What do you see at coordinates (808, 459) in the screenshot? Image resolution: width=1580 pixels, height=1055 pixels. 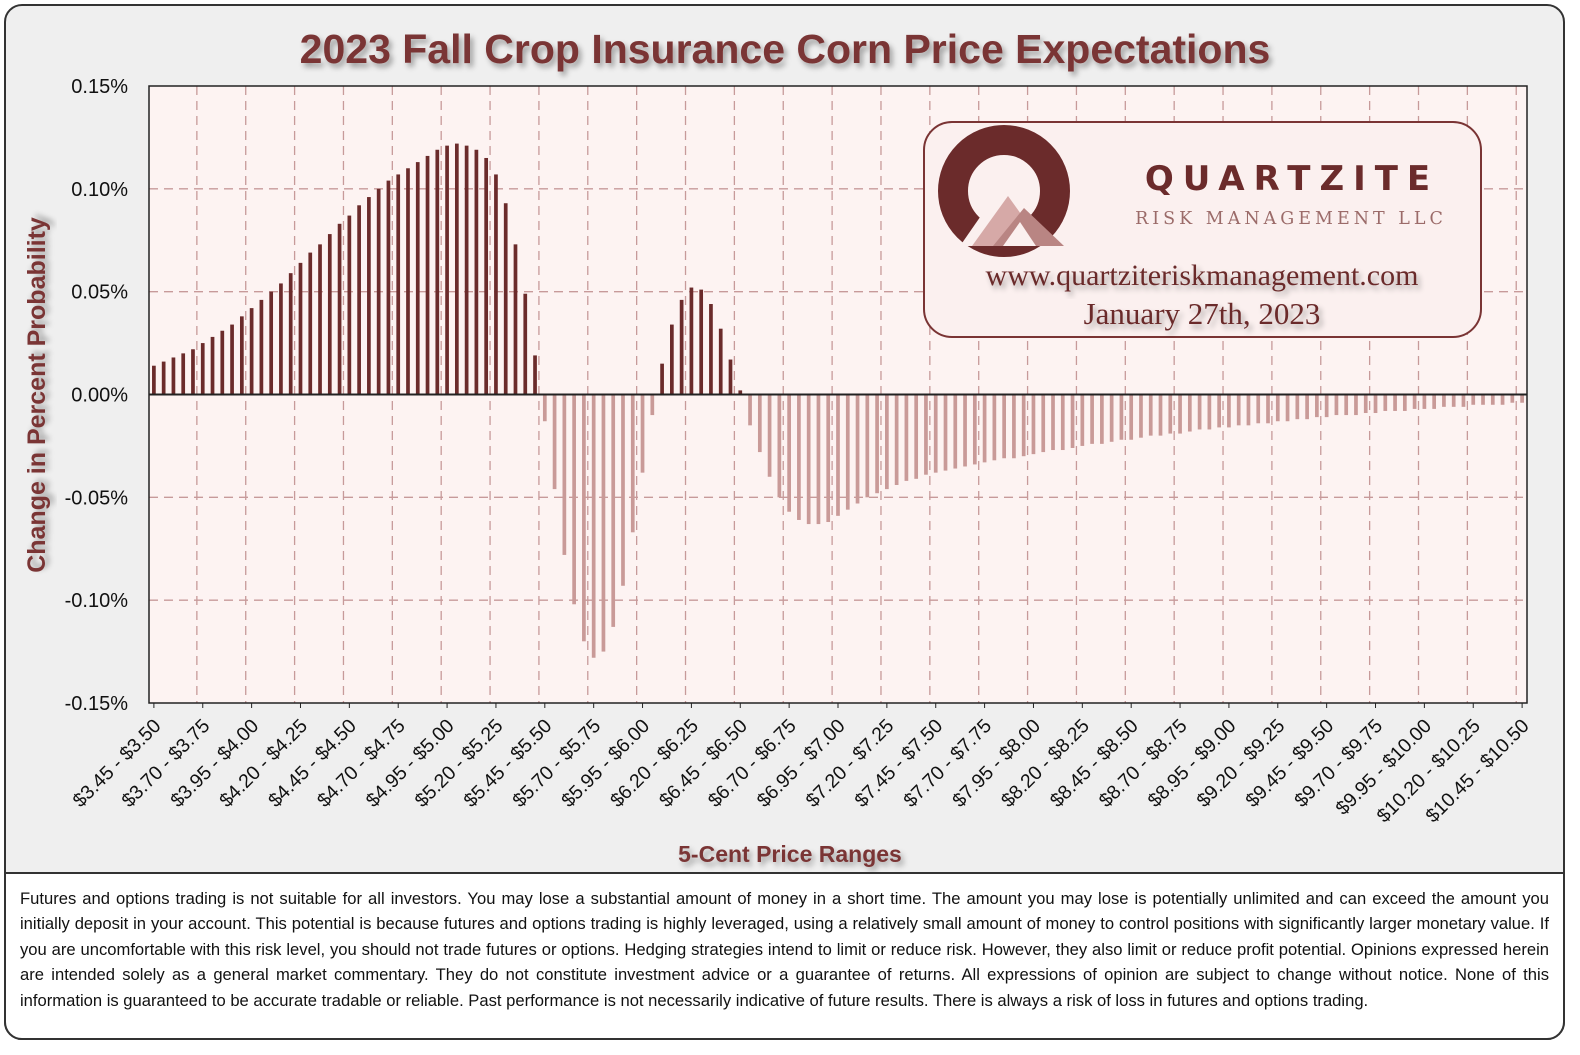 I see `bar-6.80` at bounding box center [808, 459].